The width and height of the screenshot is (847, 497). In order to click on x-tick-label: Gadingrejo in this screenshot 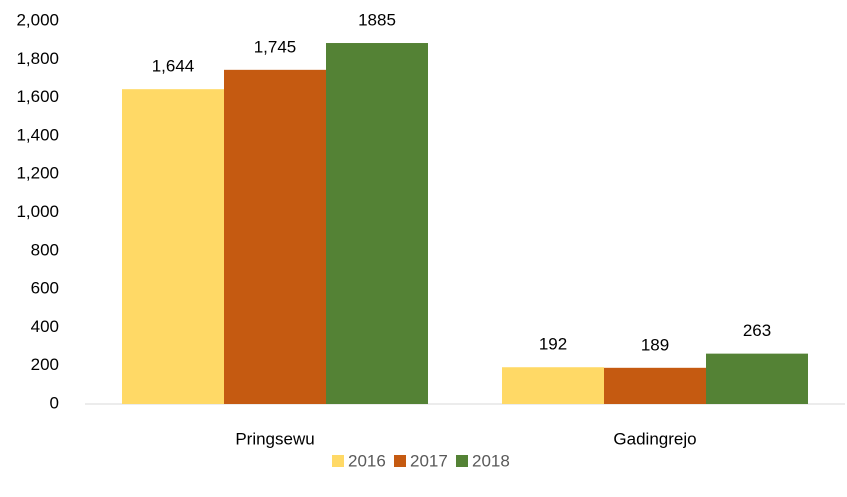, I will do `click(654, 438)`.